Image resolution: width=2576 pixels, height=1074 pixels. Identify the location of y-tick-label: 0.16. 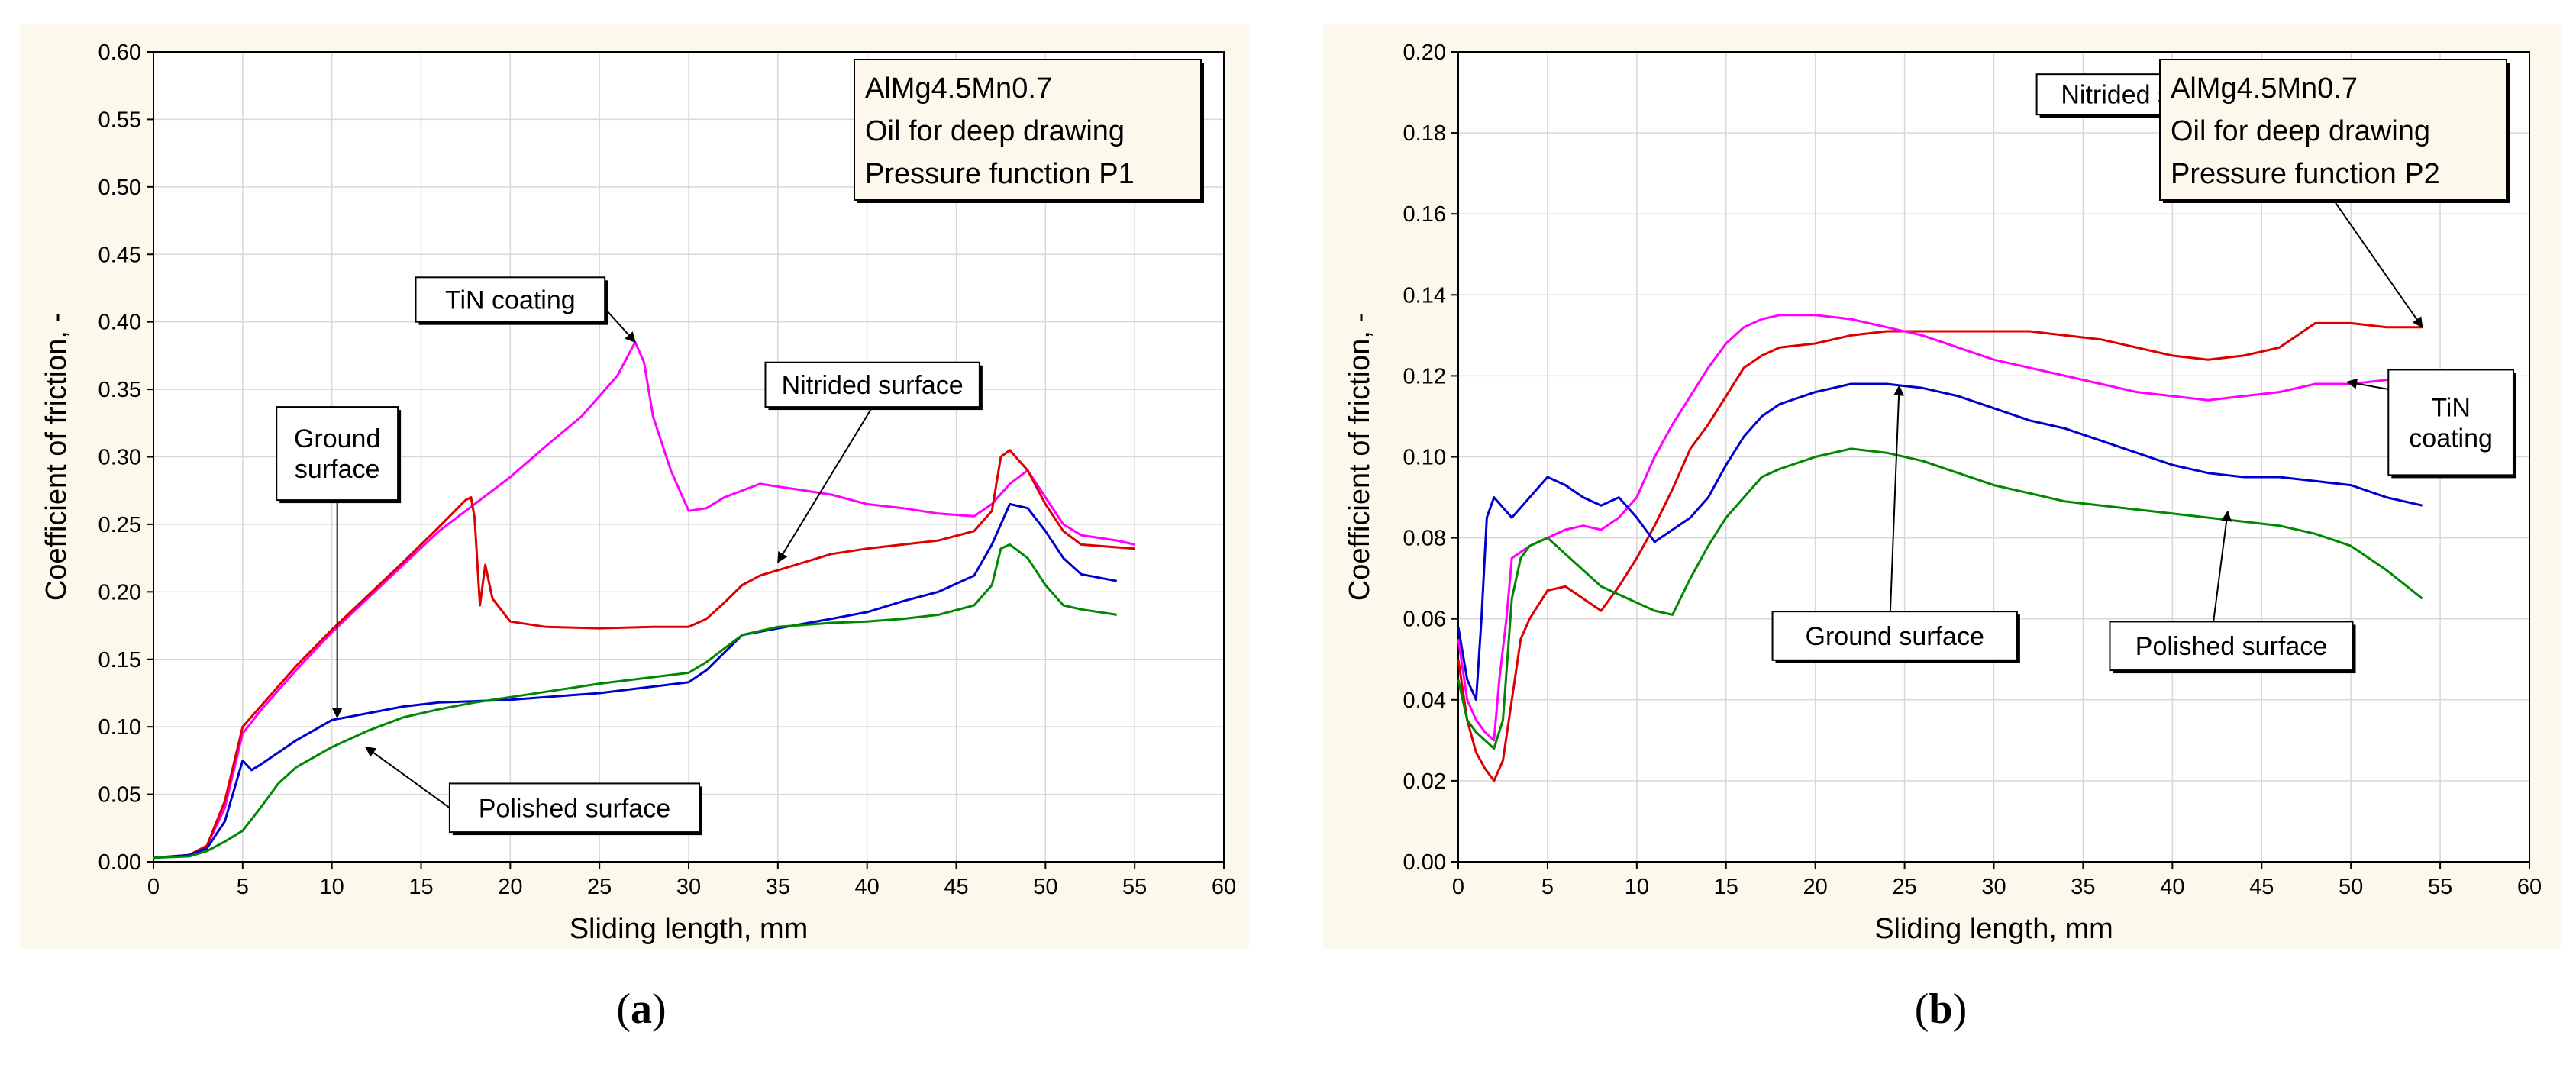
(1424, 214).